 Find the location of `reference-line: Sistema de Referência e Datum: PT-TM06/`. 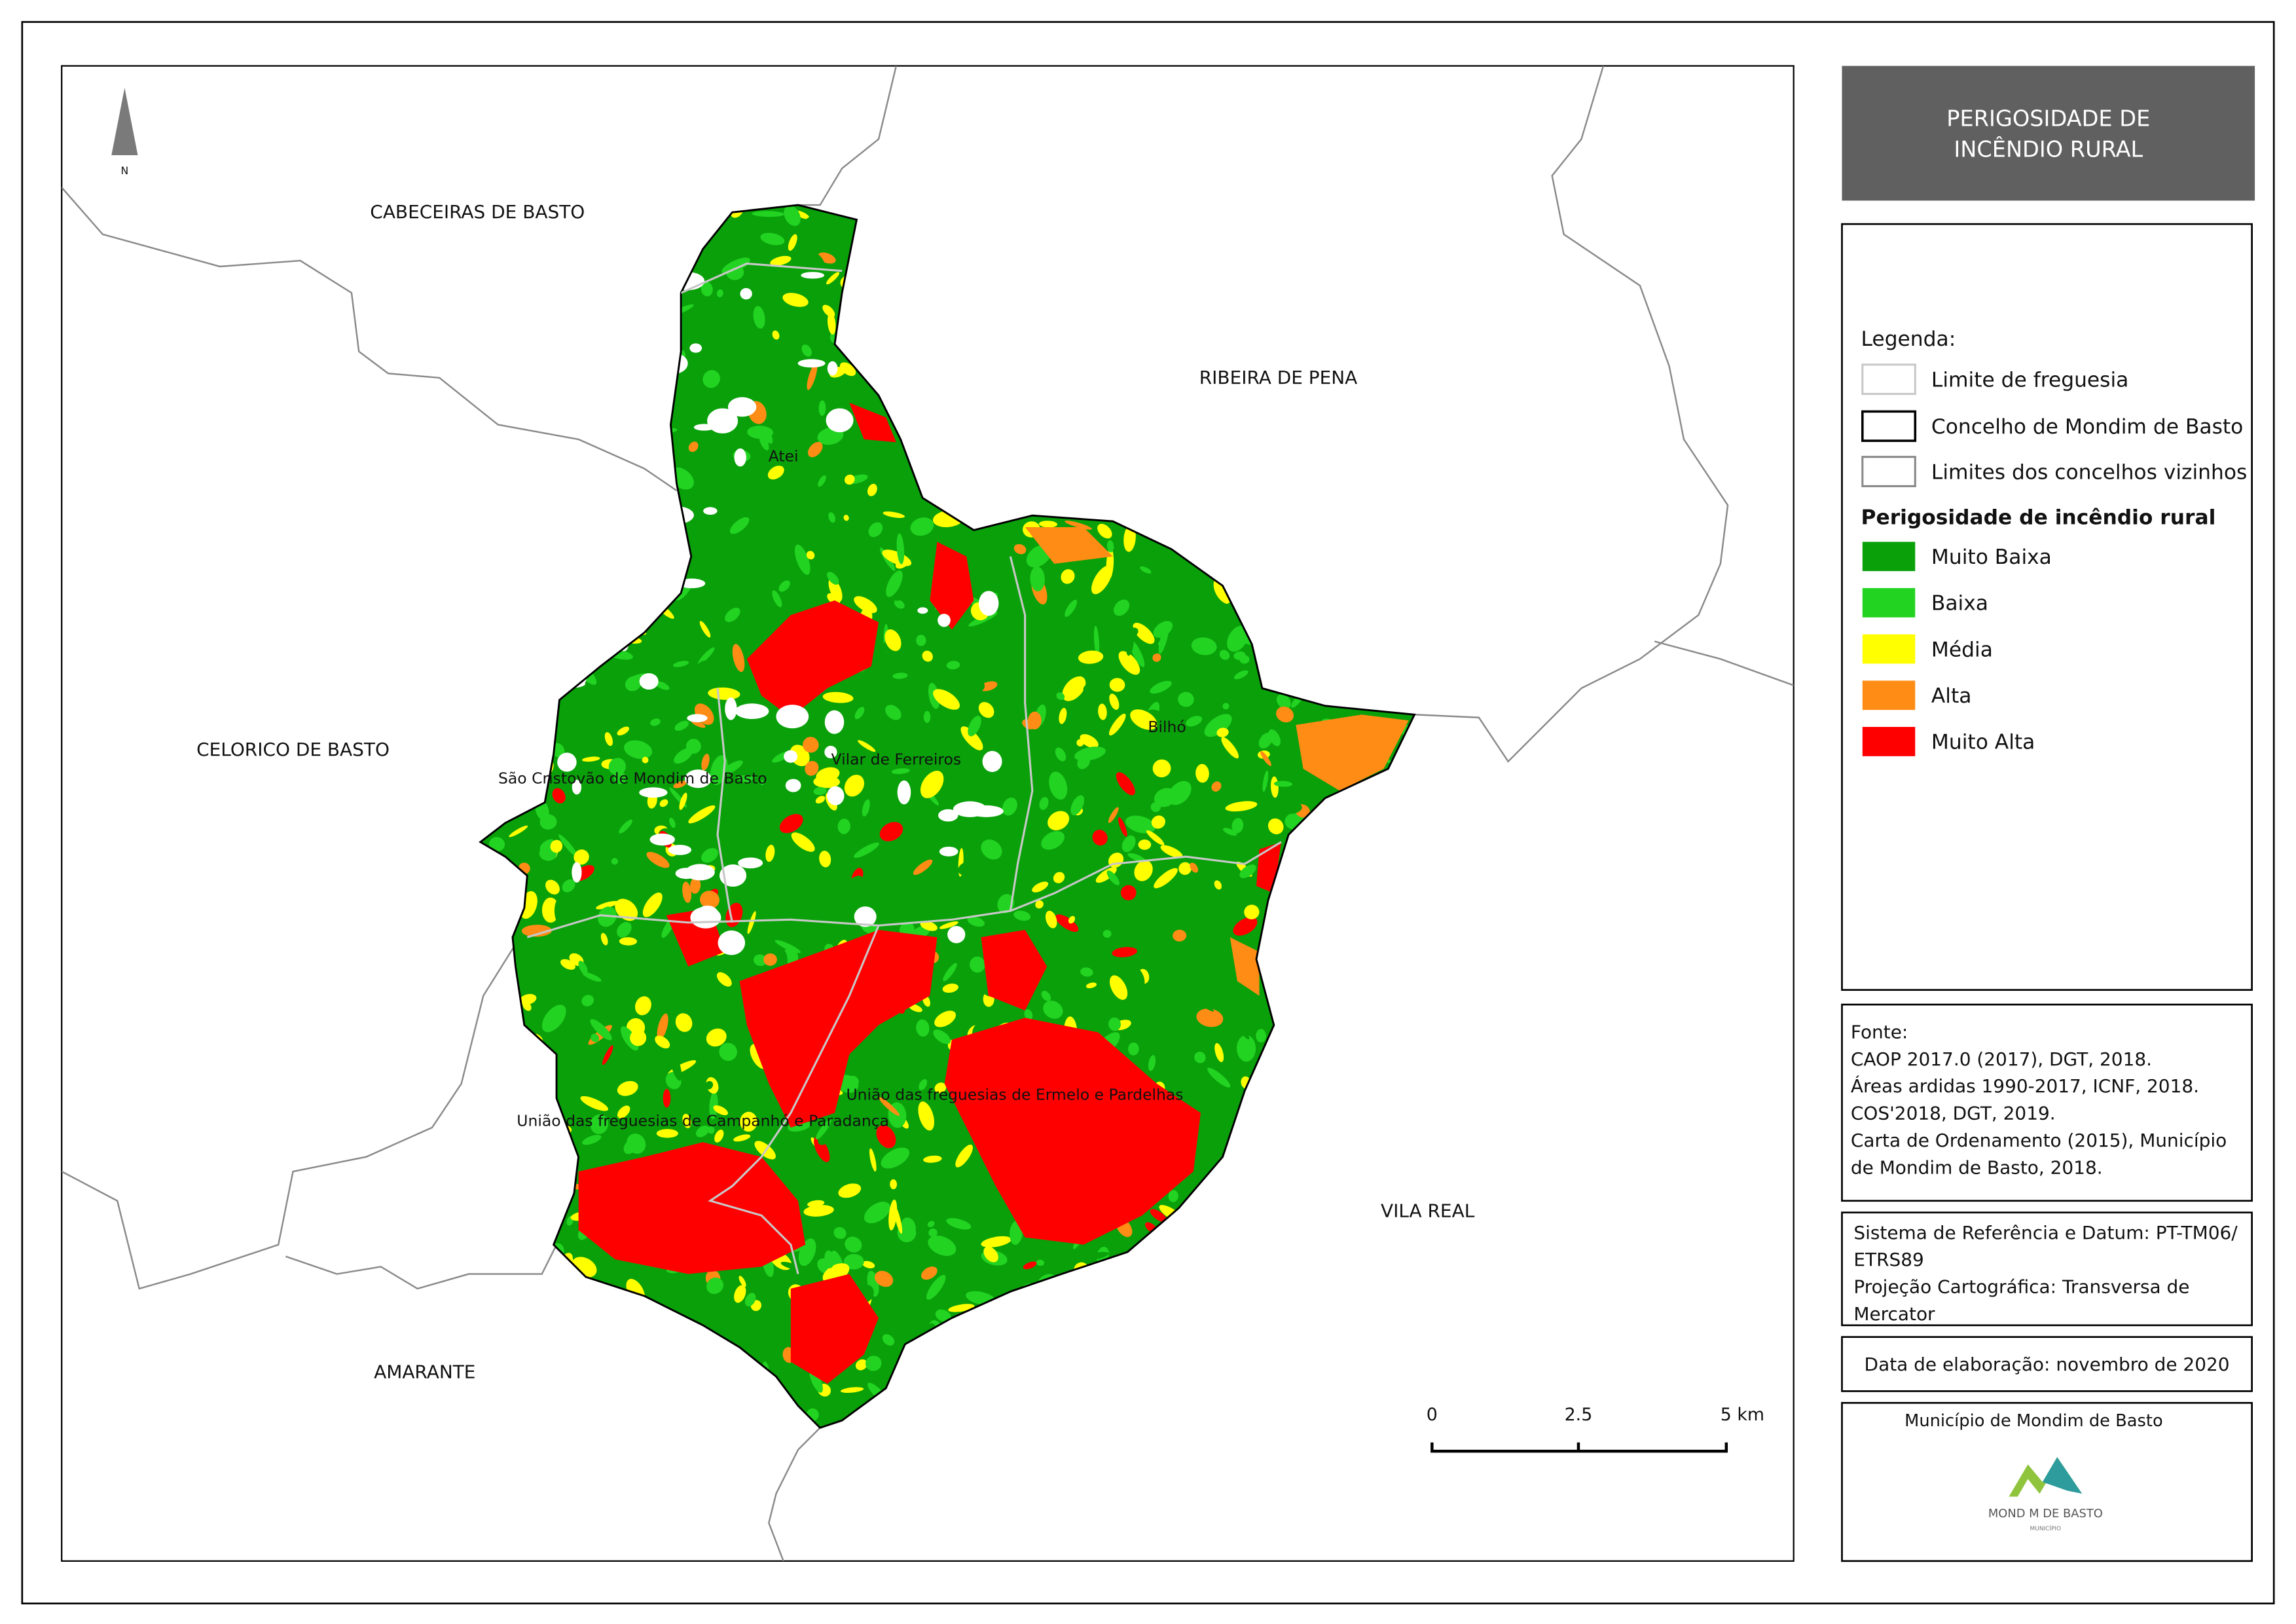

reference-line: Sistema de Referência e Datum: PT-TM06/ is located at coordinates (2045, 1233).